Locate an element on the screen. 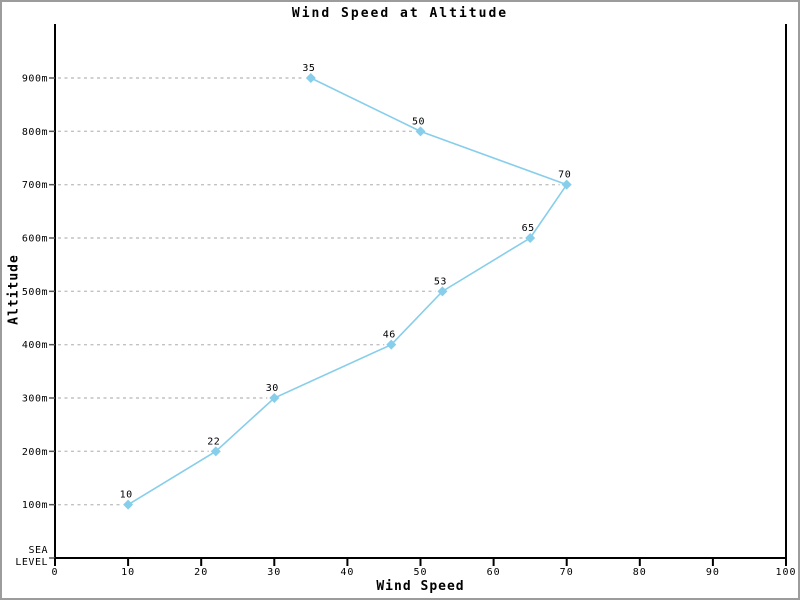 This screenshot has width=800, height=600. data-point-label: 65 is located at coordinates (528, 228).